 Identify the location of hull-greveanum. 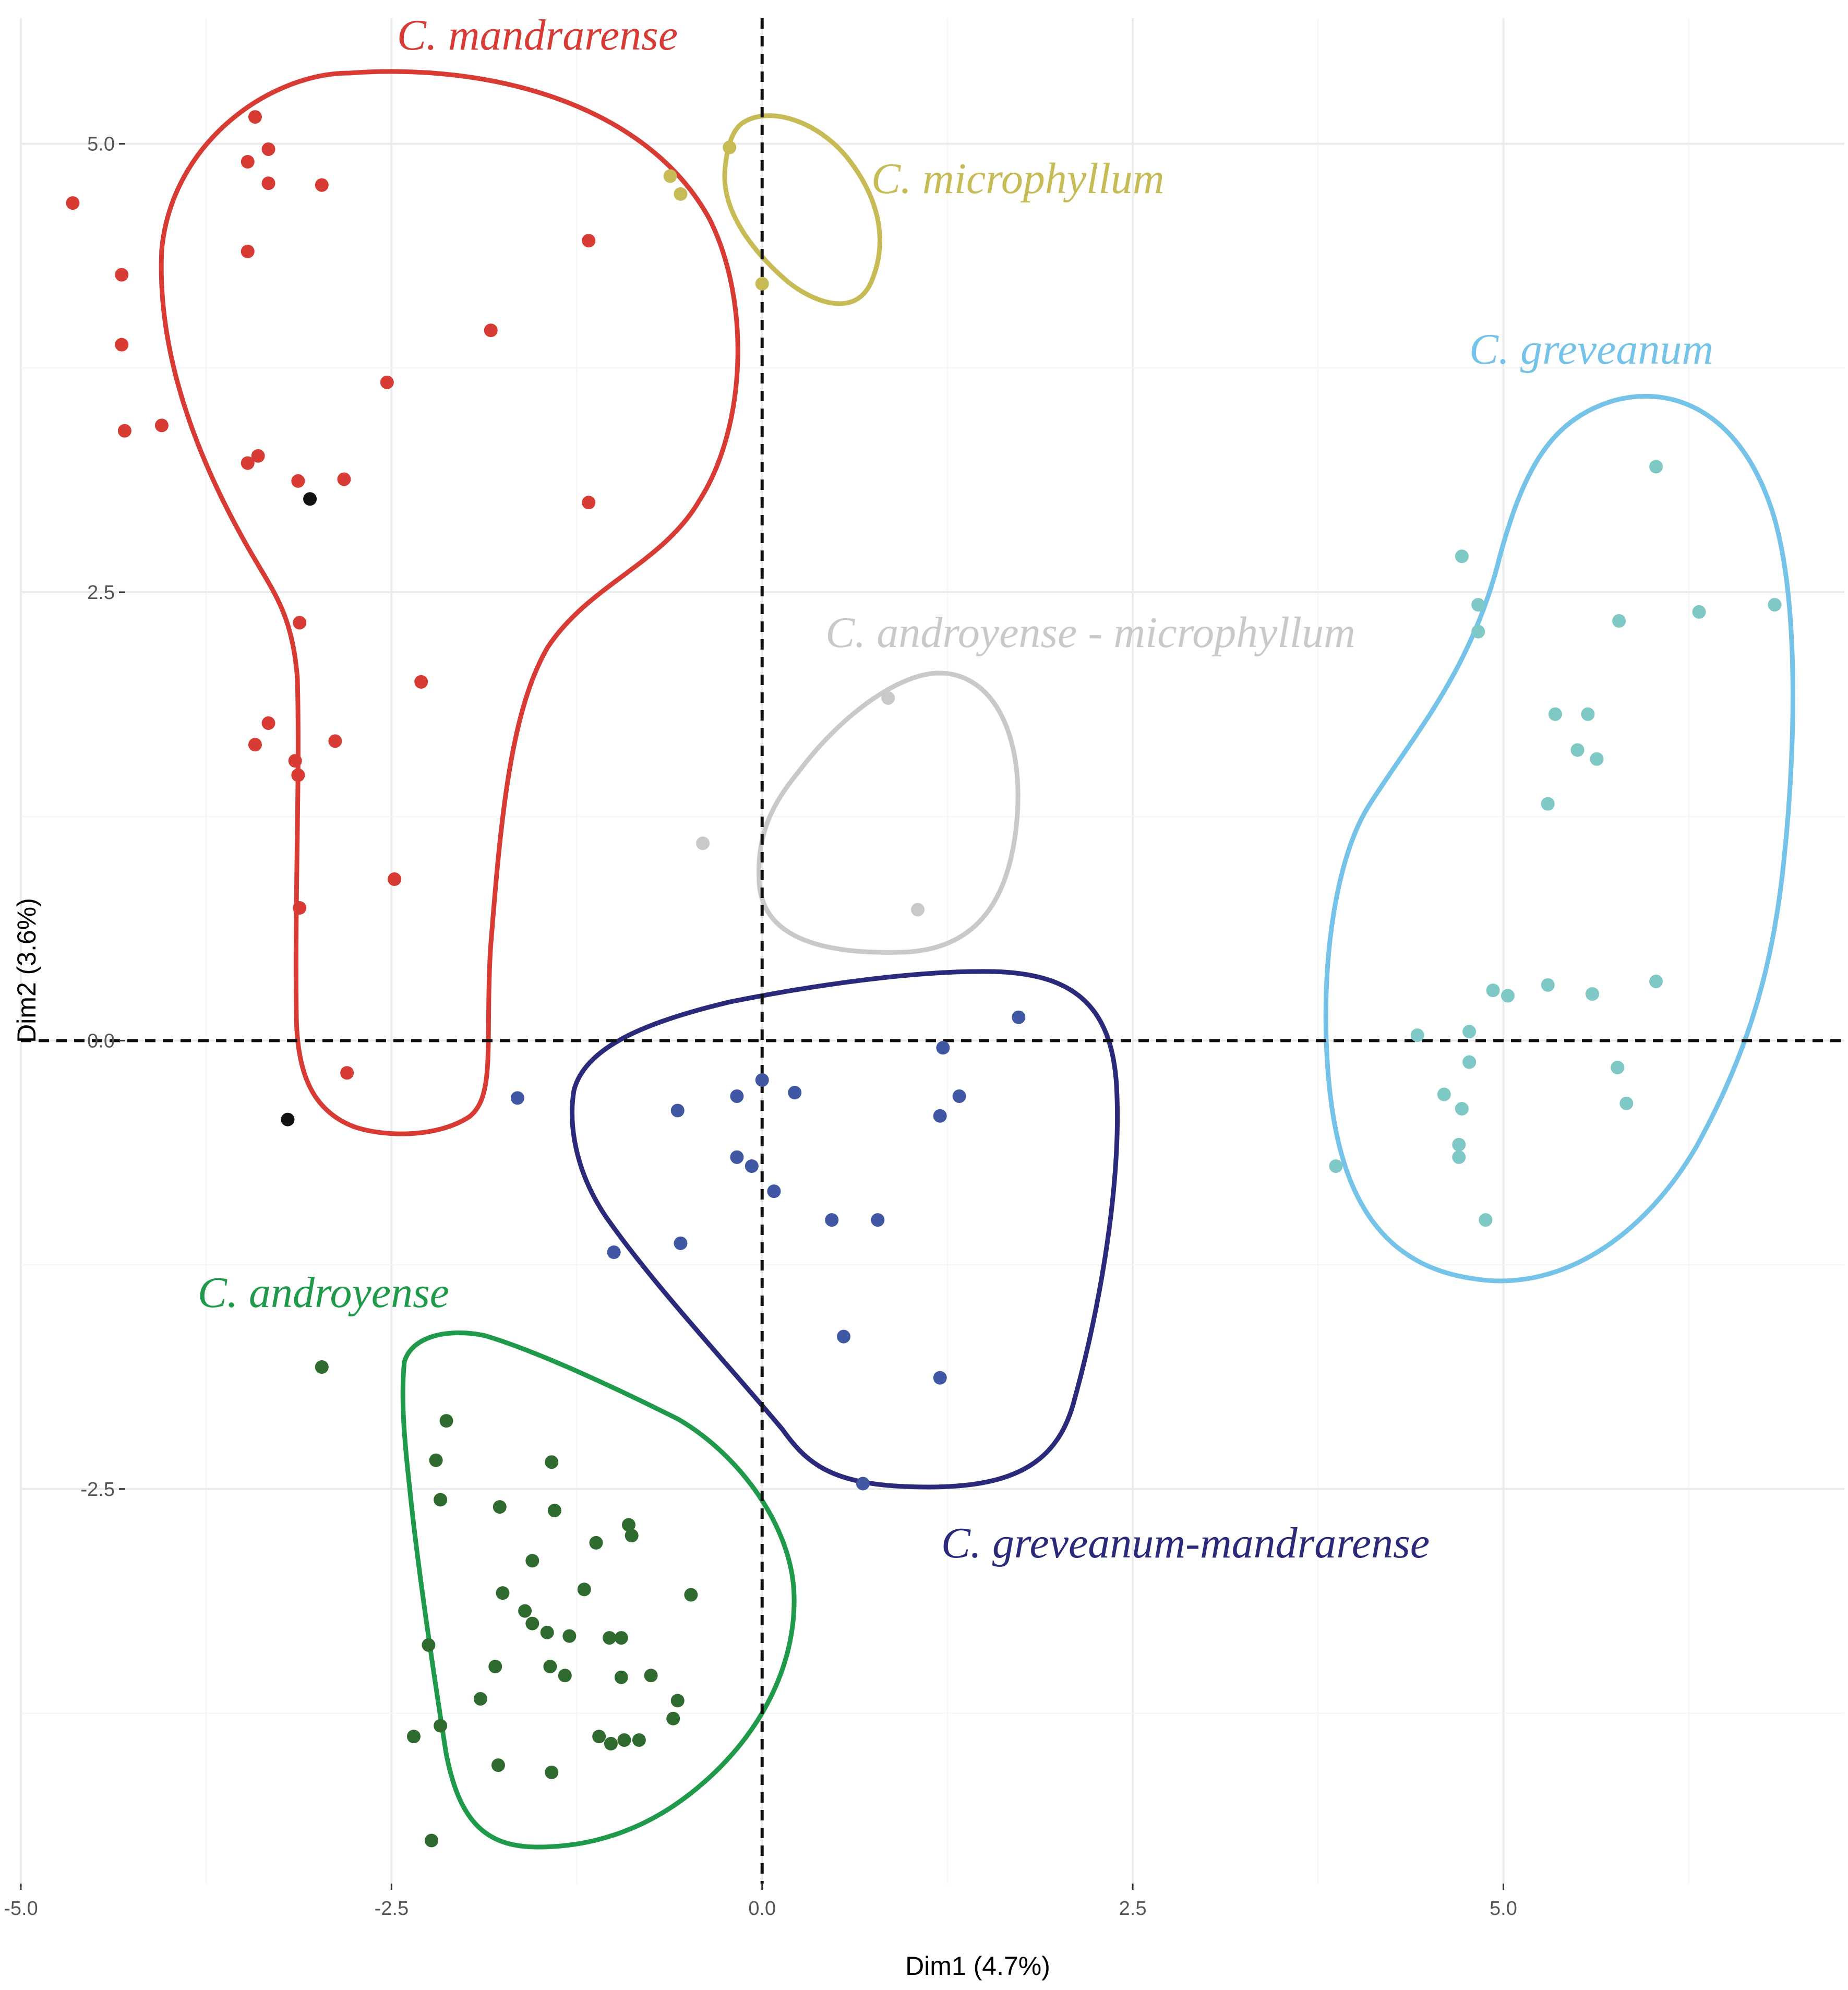
(1559, 838).